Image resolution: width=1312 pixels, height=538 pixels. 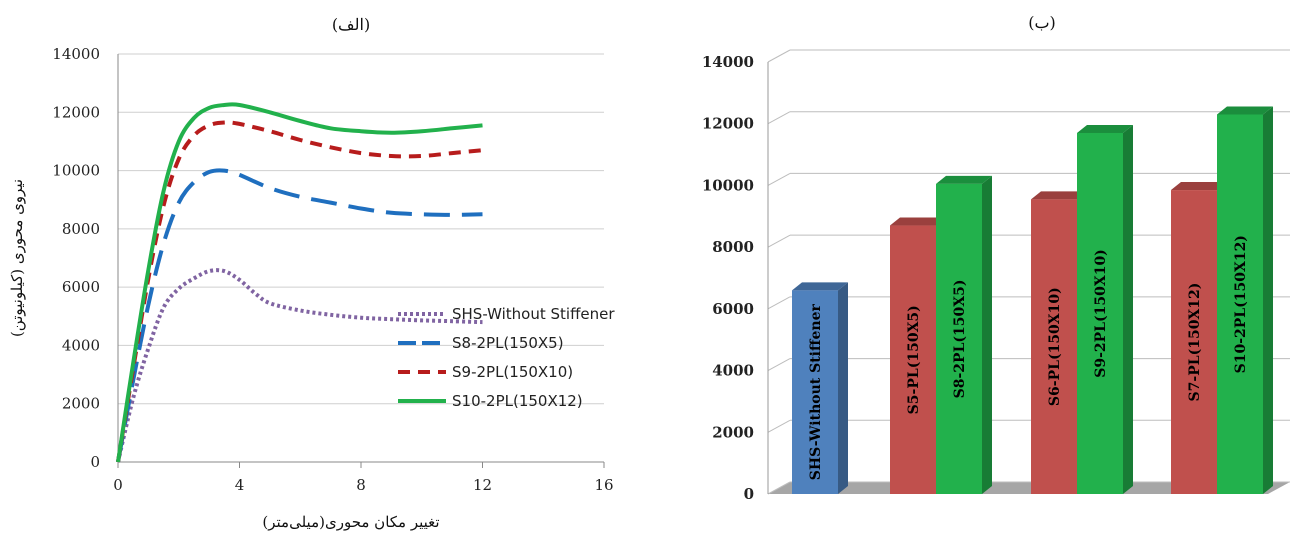 I want to click on bar-1: SHS-Without Stiffener, so click(x=820, y=388).